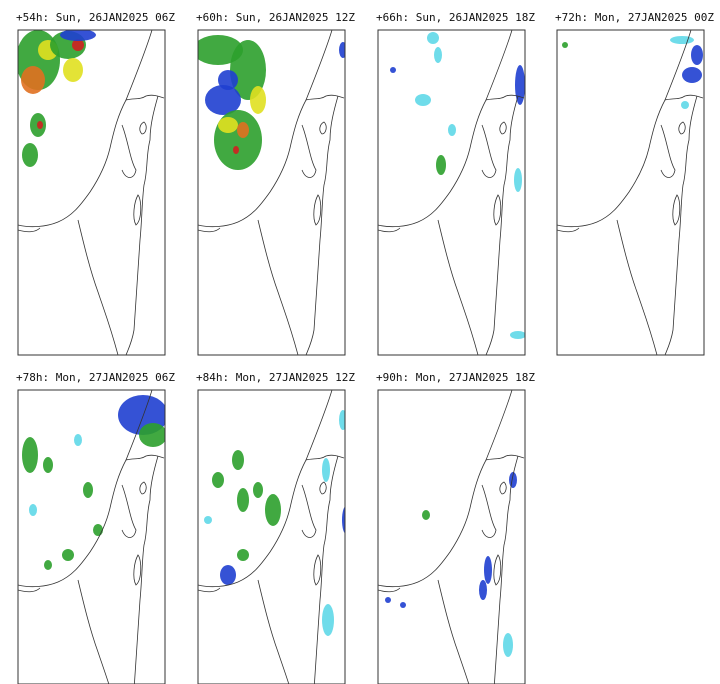 This screenshot has height=684, width=720. I want to click on map-panel: +54h: Sun, 26JAN2025 06Z, so click(95, 183).